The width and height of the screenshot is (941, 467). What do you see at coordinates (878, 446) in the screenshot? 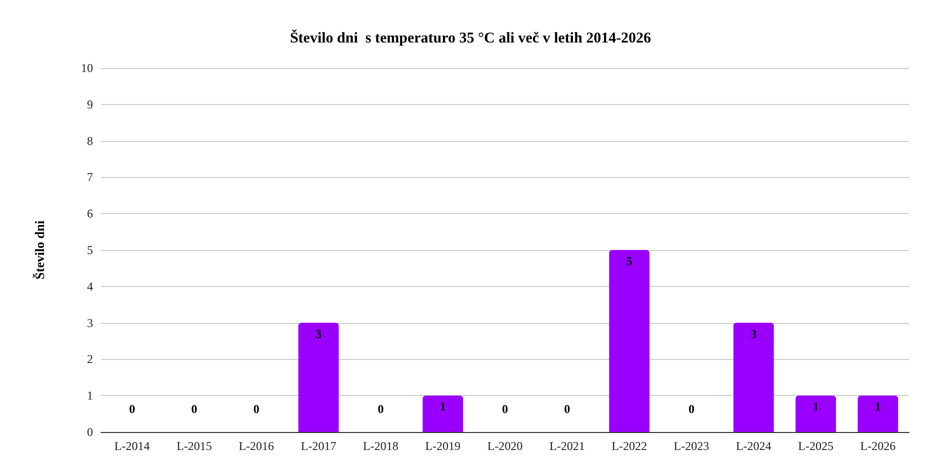
I see `x-tick-label: L-2026` at bounding box center [878, 446].